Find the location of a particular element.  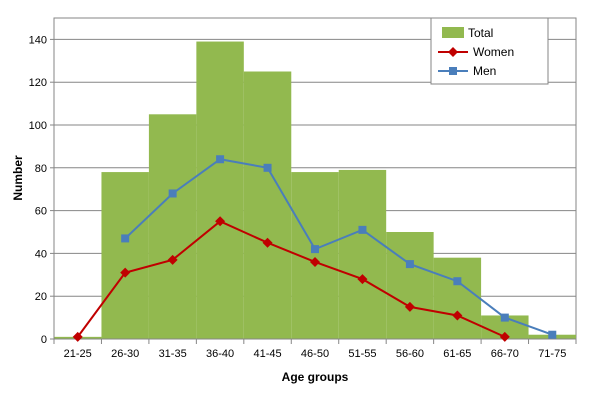

y-tick-label: 40 is located at coordinates (41, 254).